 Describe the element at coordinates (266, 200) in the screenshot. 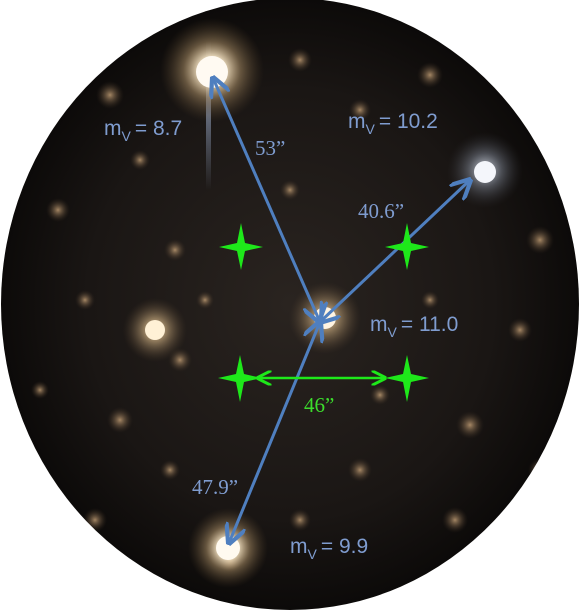

I see `arrow-to-top-left-star` at that location.